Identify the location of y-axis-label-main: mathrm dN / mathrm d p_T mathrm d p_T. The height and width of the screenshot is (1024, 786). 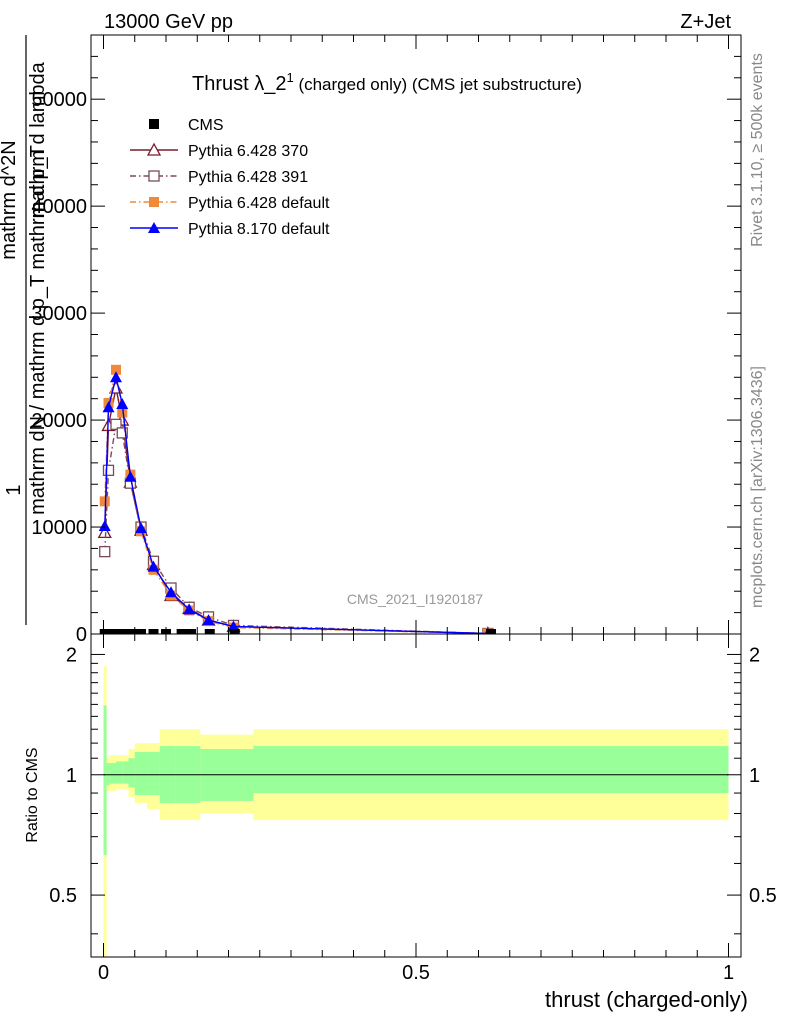
(38, 330).